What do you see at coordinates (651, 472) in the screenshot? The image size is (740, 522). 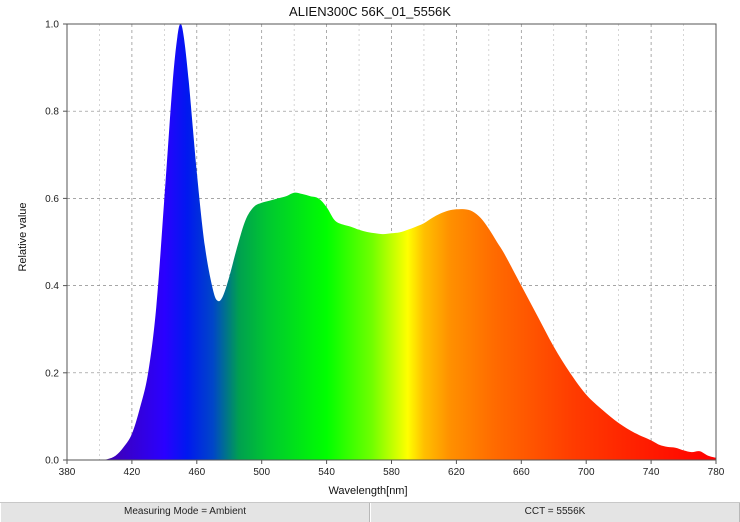 I see `x-tick-label: 740` at bounding box center [651, 472].